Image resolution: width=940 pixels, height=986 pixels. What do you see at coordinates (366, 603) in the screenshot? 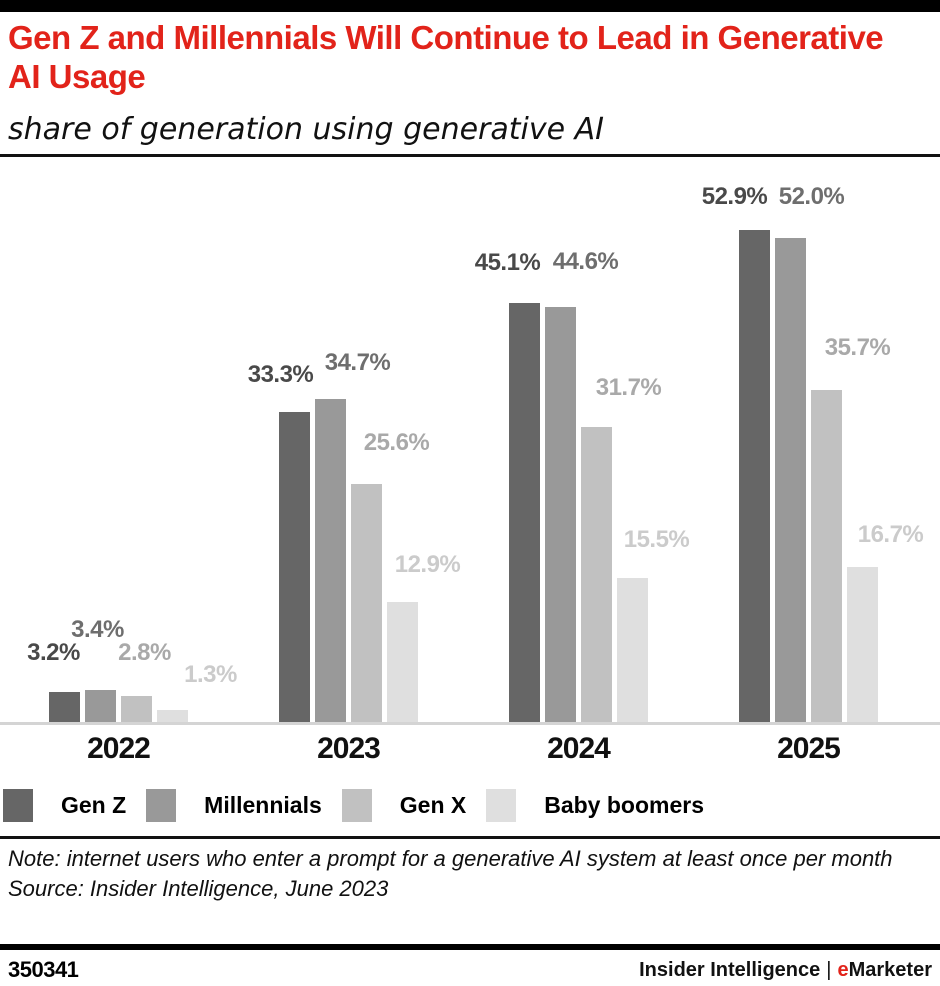
I see `bar-gen-x-2023` at bounding box center [366, 603].